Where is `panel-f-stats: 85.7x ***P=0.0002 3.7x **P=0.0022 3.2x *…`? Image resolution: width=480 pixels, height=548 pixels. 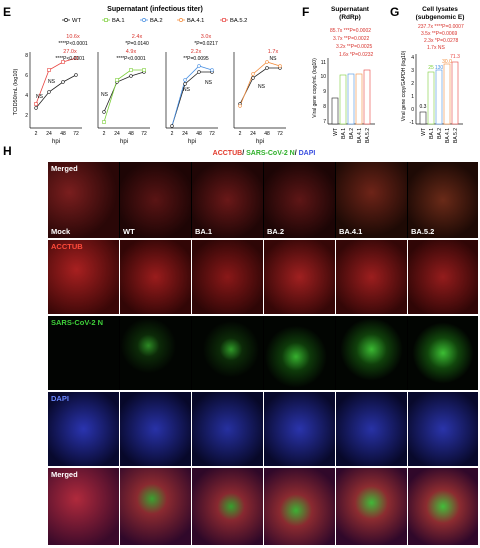
panel-f-stats: 85.7x ***P=0.0002 3.7x **P=0.0022 3.2x *… is located at coordinates (352, 43).